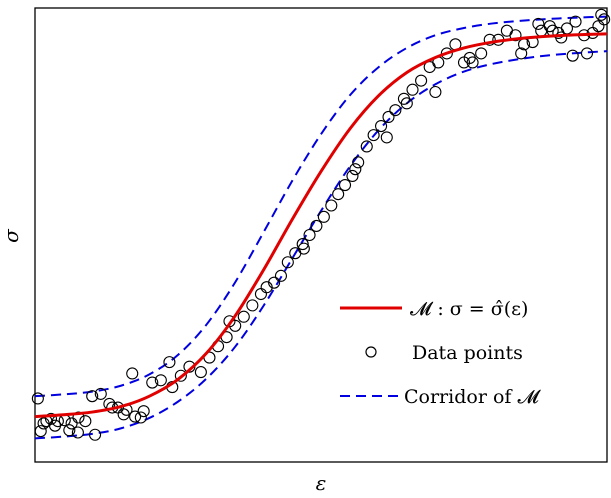  What do you see at coordinates (469, 309) in the screenshot?
I see `legend-model-label: 𝓜 : σ = σ̂(ε)` at bounding box center [469, 309].